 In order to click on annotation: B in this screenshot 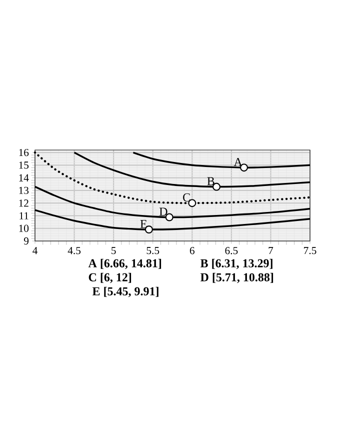, I will do `click(210, 181)`.